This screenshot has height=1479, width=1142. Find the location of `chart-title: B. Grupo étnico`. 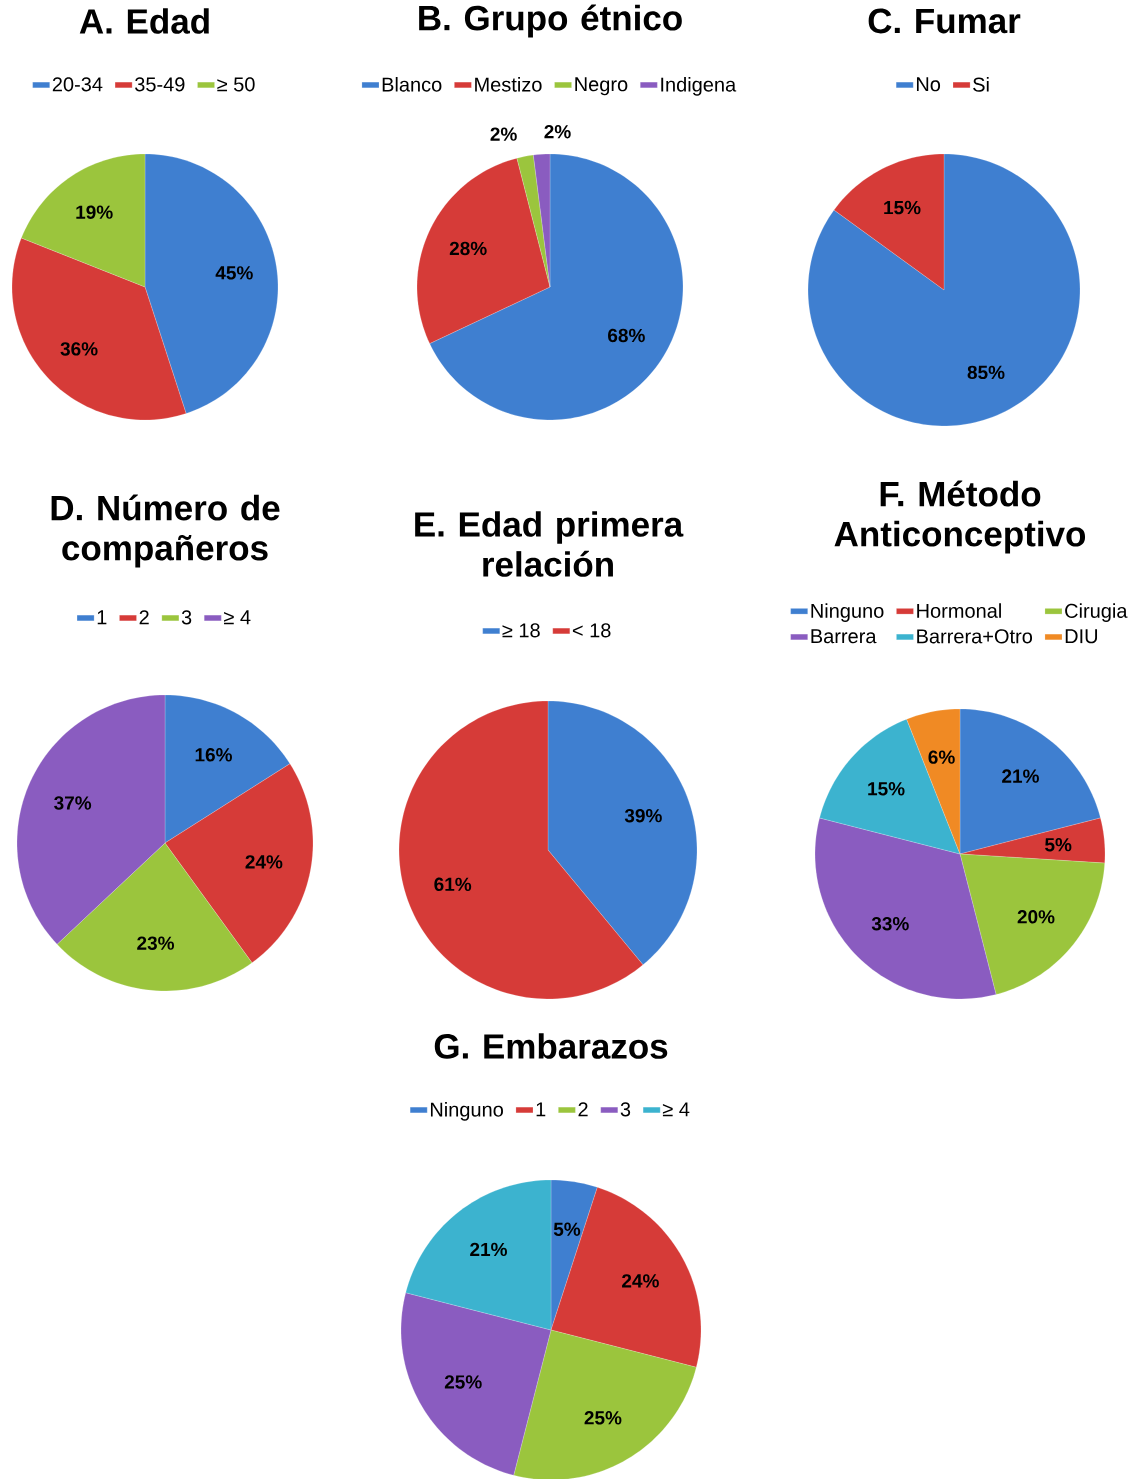

chart-title: B. Grupo étnico is located at coordinates (550, 21).